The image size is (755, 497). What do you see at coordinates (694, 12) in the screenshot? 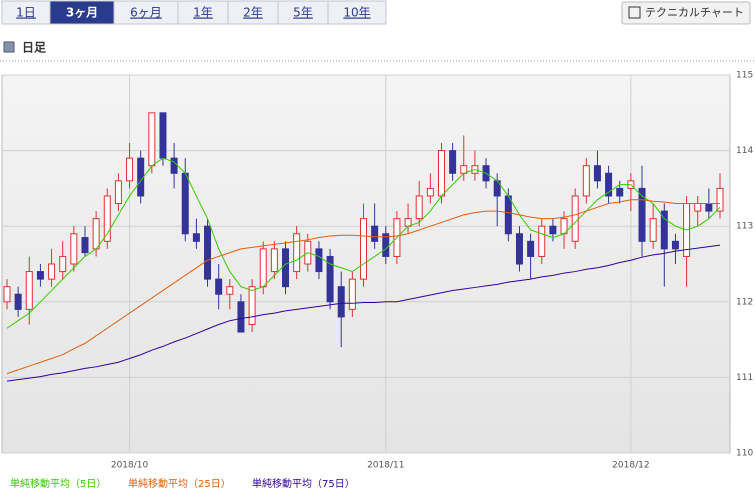
I see `tech-button-label: テクニカルチャート` at bounding box center [694, 12].